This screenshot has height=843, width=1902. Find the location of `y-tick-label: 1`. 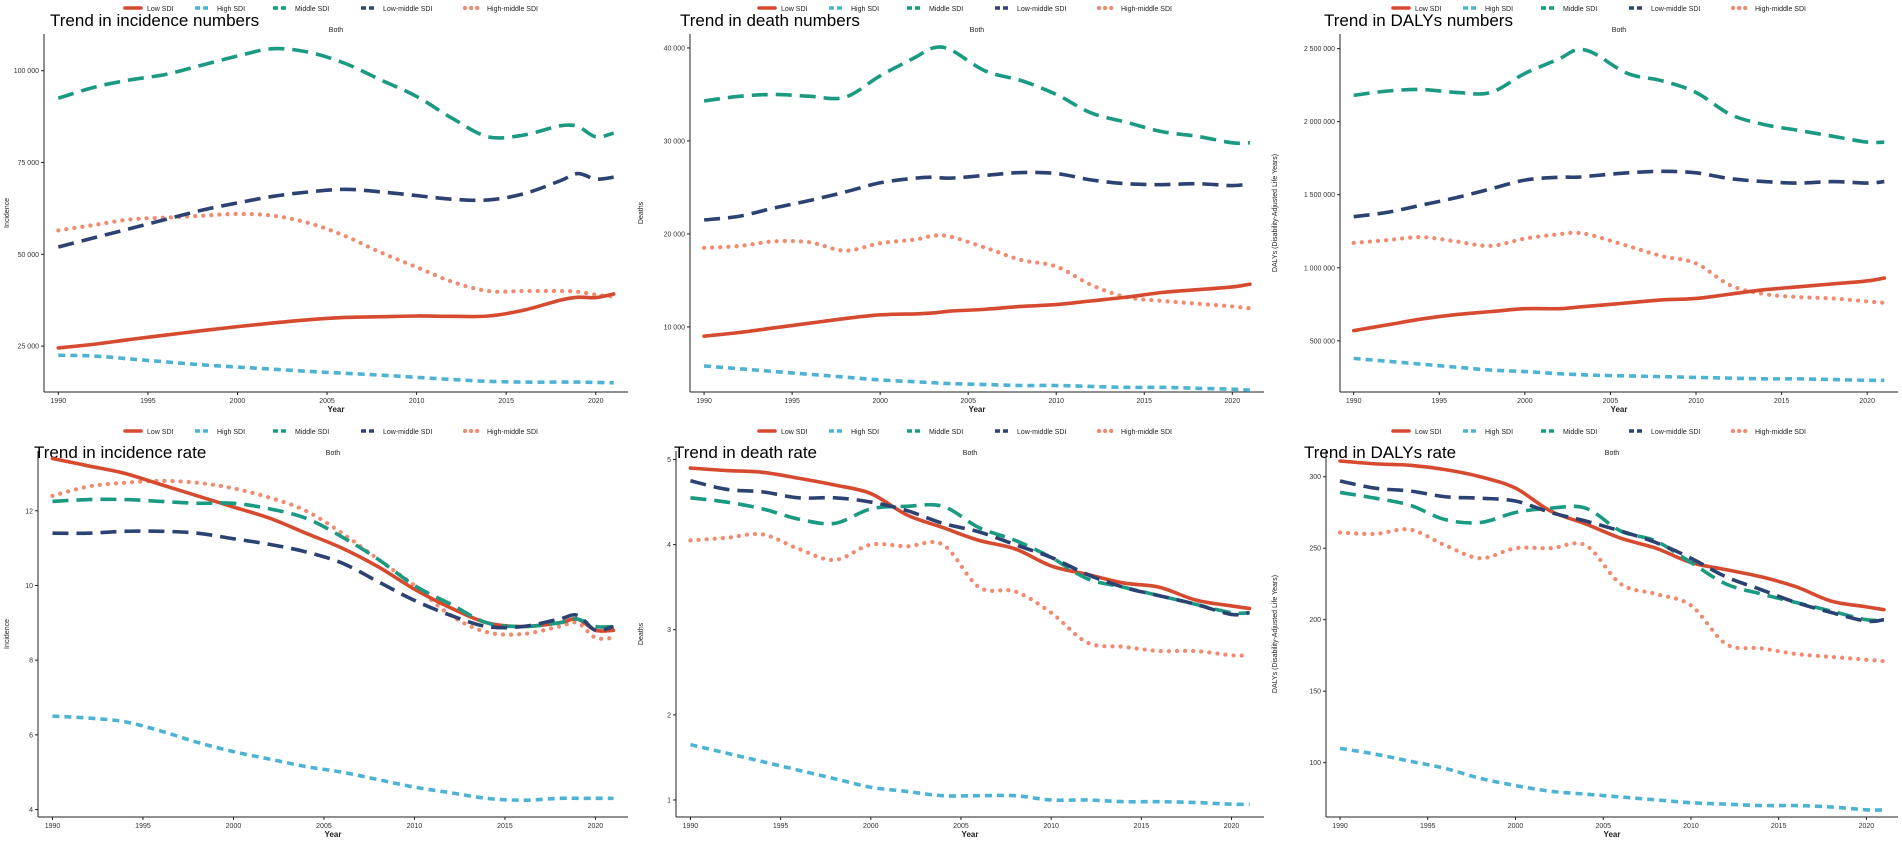

y-tick-label: 1 is located at coordinates (669, 800).